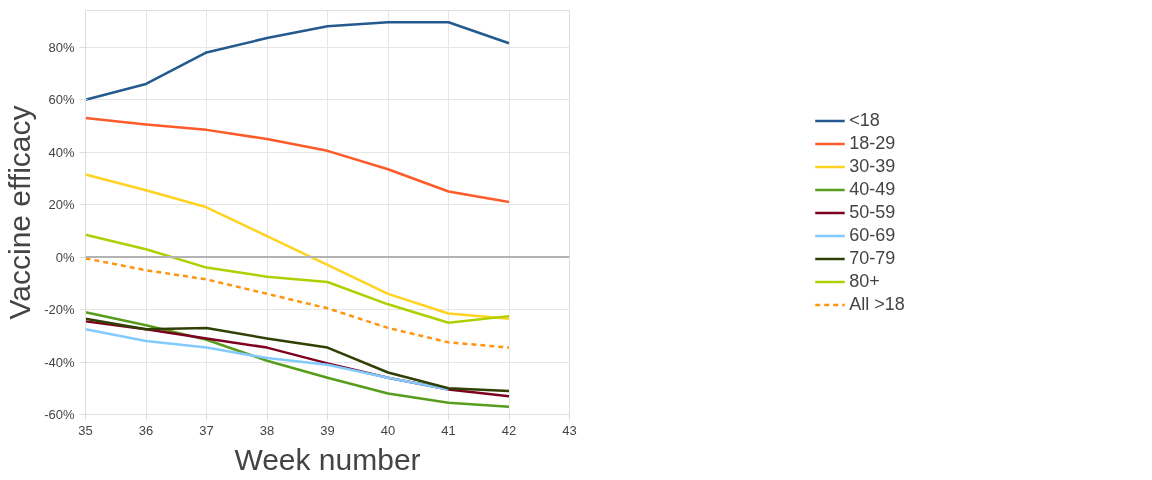  Describe the element at coordinates (872, 166) in the screenshot. I see `legend-label: 30-39` at that location.